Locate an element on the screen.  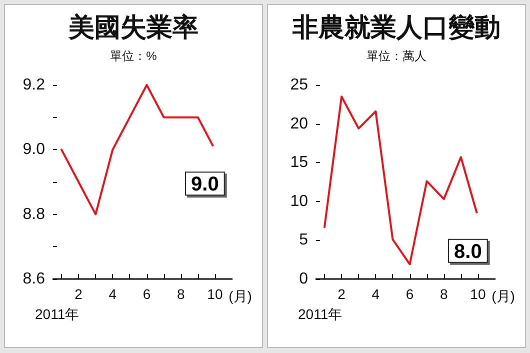
y-tick-label: 9.0 is located at coordinates (34, 149).